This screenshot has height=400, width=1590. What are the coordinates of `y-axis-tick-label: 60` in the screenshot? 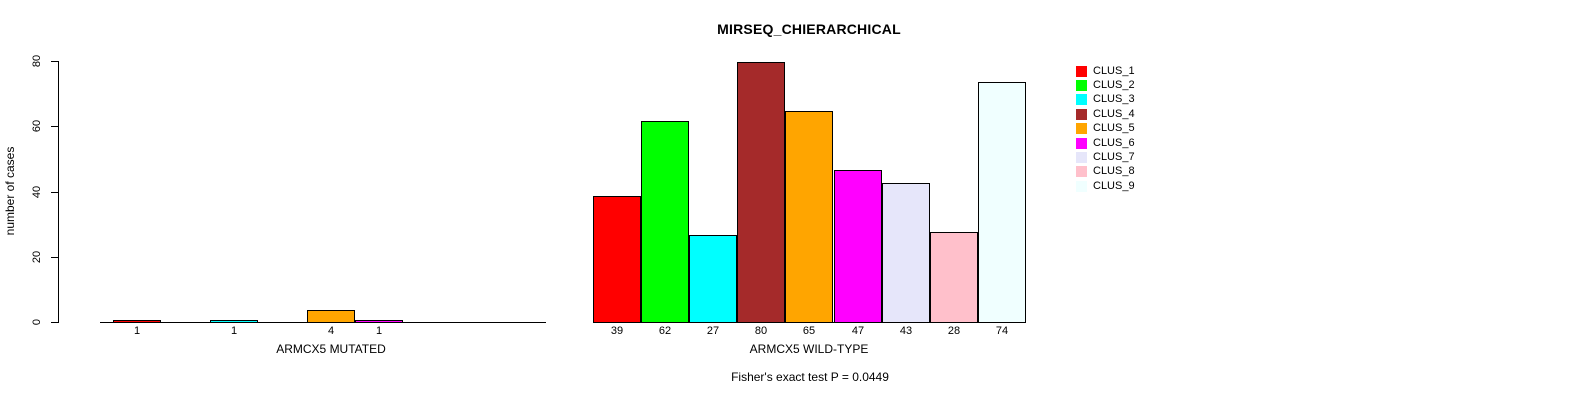 It's located at (37, 126).